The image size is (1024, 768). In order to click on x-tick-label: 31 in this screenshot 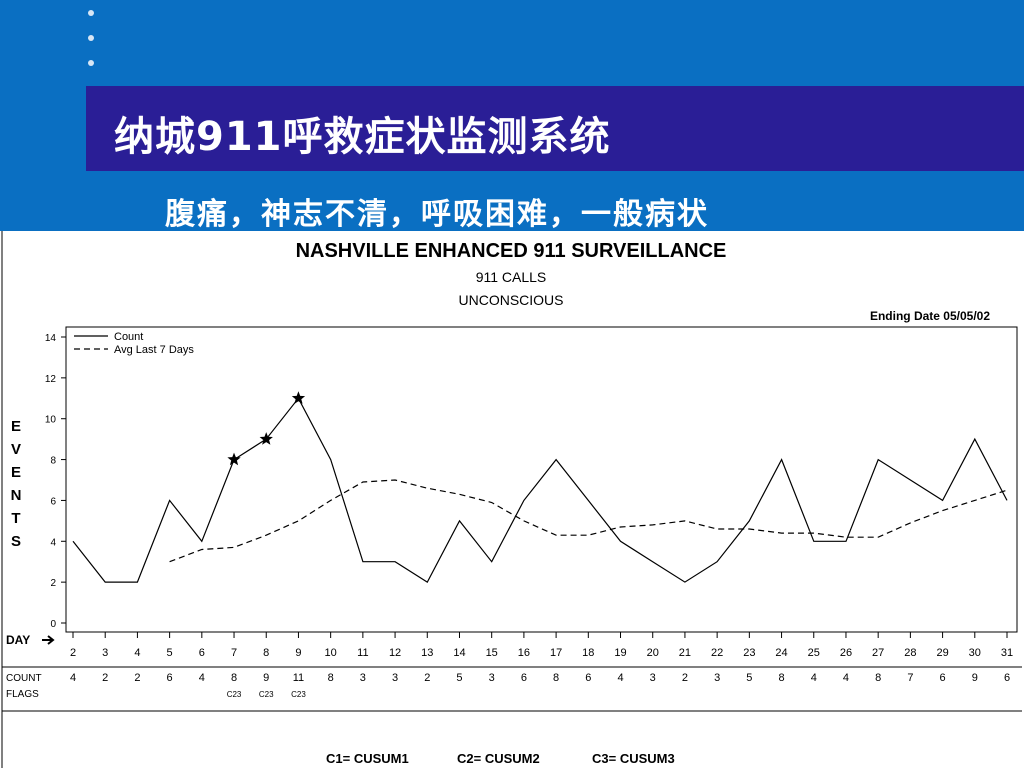, I will do `click(1007, 653)`.